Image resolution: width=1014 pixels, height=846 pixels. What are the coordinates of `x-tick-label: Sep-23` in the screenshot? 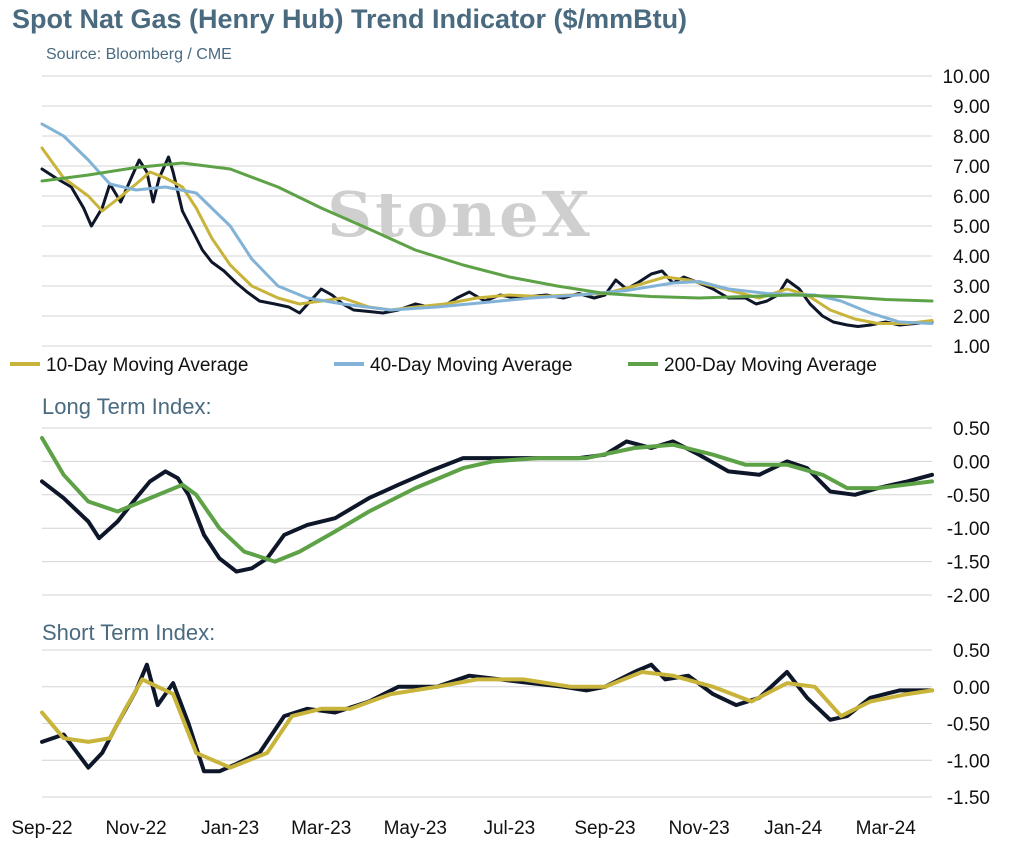 It's located at (604, 828).